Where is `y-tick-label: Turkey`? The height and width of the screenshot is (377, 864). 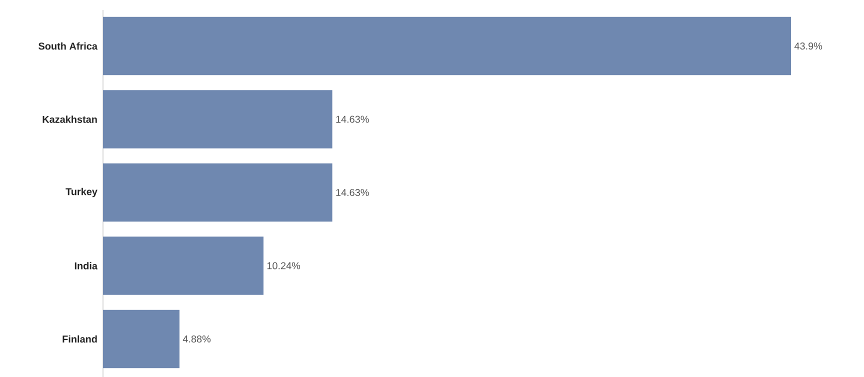 y-tick-label: Turkey is located at coordinates (82, 193).